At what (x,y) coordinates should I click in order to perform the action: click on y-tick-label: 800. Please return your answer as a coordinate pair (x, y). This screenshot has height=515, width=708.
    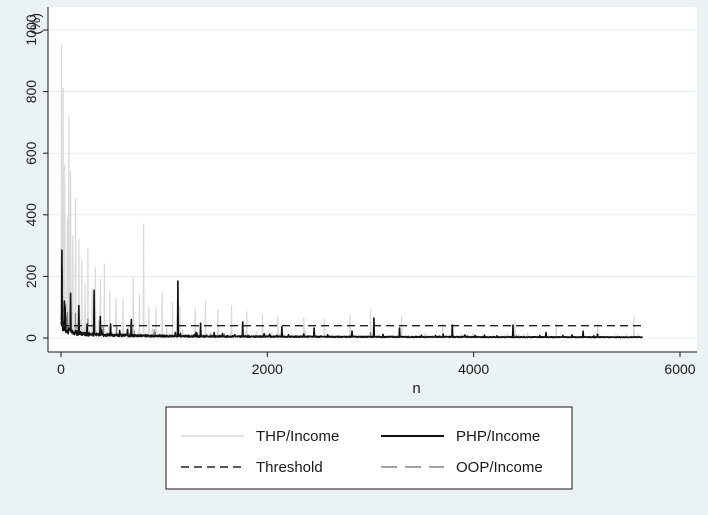
    Looking at the image, I should click on (31, 92).